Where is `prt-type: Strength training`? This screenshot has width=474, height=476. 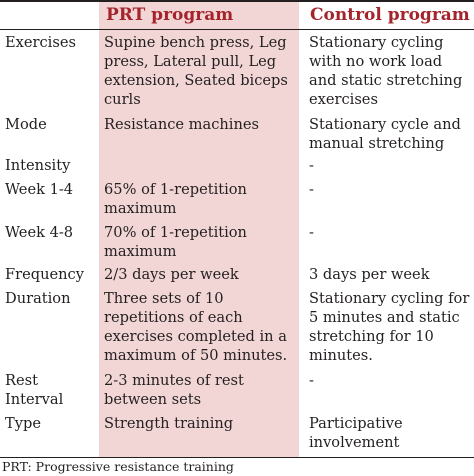 prt-type: Strength training is located at coordinates (169, 423).